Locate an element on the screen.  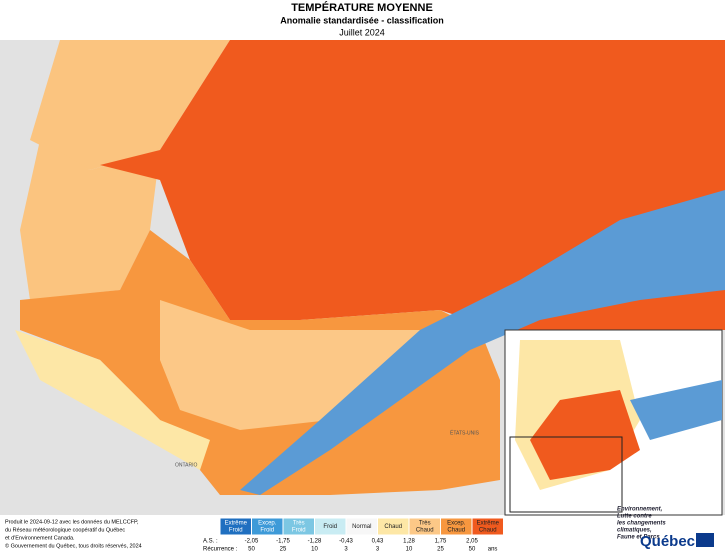
as-label: A.S. : is located at coordinates (210, 542).